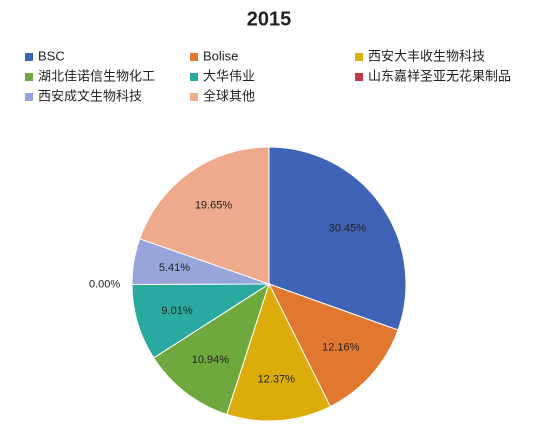 The height and width of the screenshot is (446, 539). Describe the element at coordinates (214, 206) in the screenshot. I see `value-label: 19.65%` at that location.